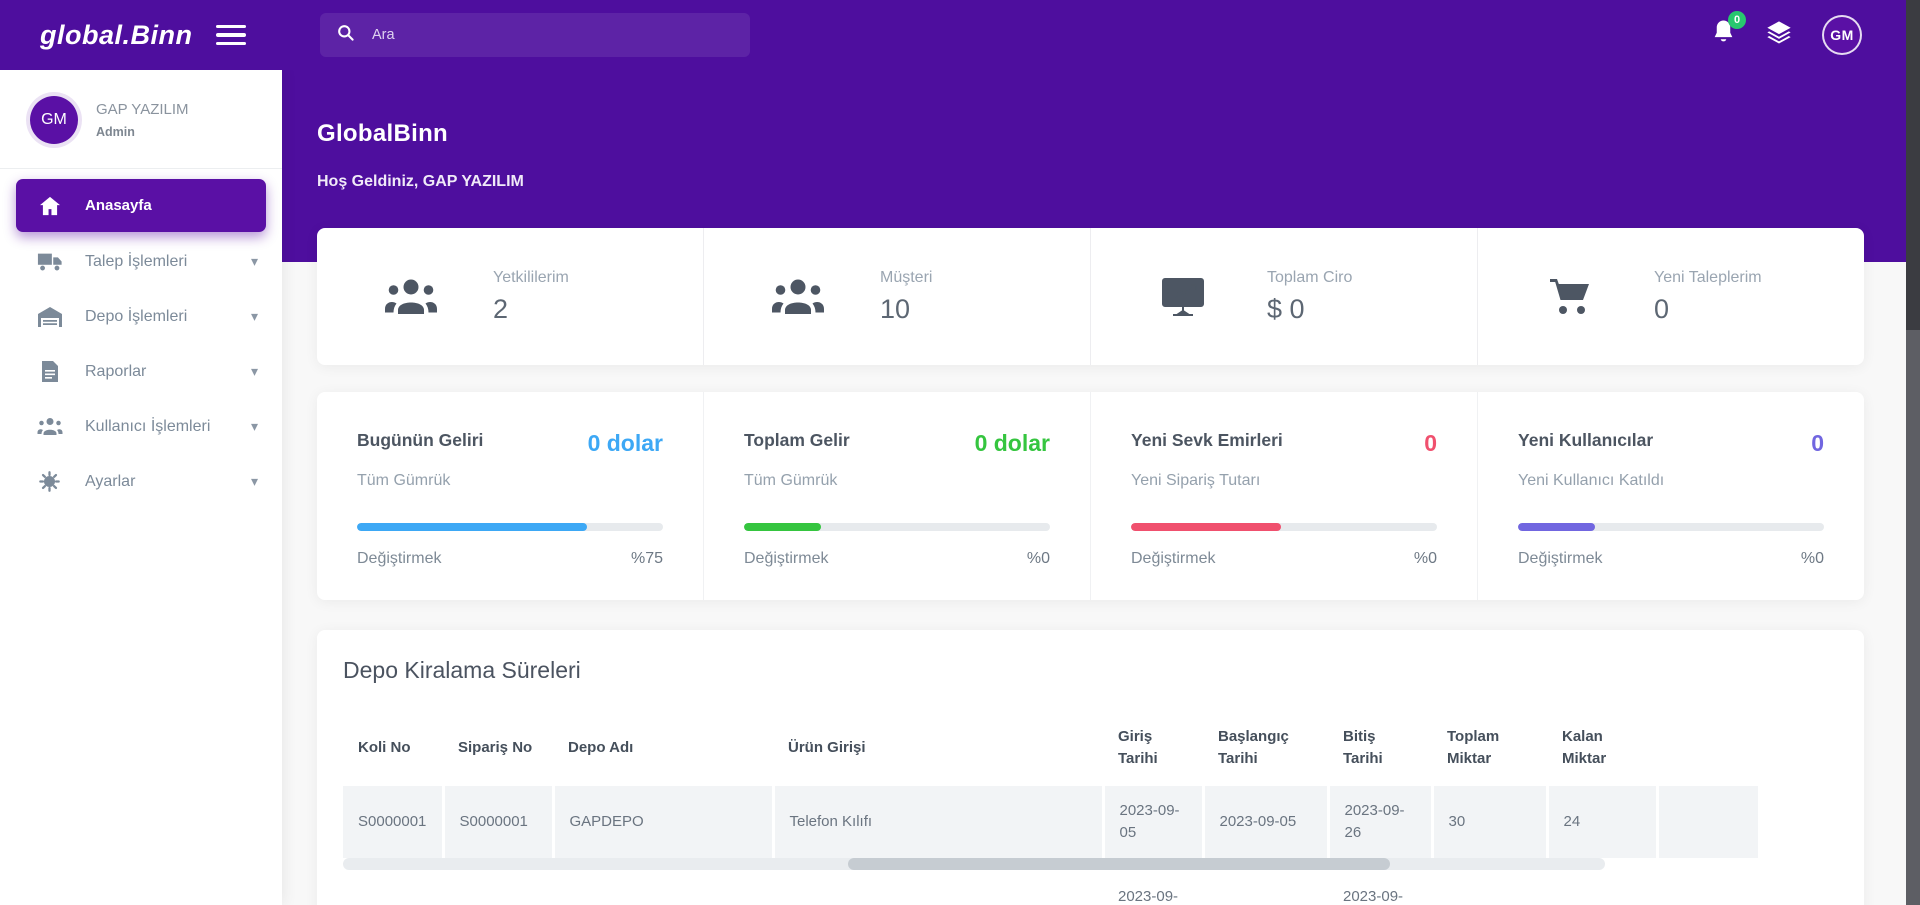  I want to click on metric-subtitle: Tüm Gümrük, so click(791, 480).